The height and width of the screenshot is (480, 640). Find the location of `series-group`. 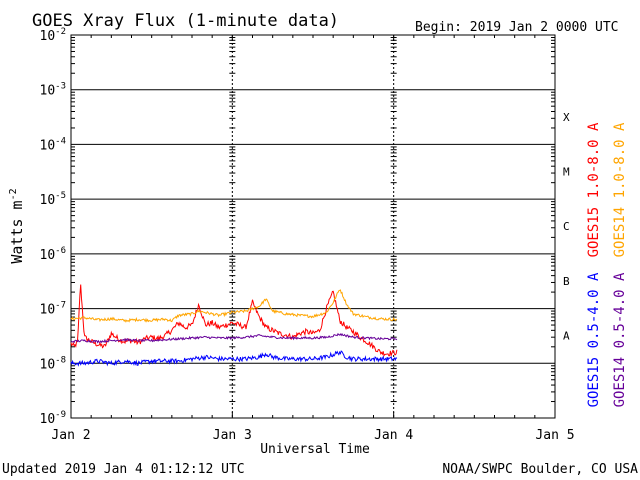

series-group is located at coordinates (234, 325).